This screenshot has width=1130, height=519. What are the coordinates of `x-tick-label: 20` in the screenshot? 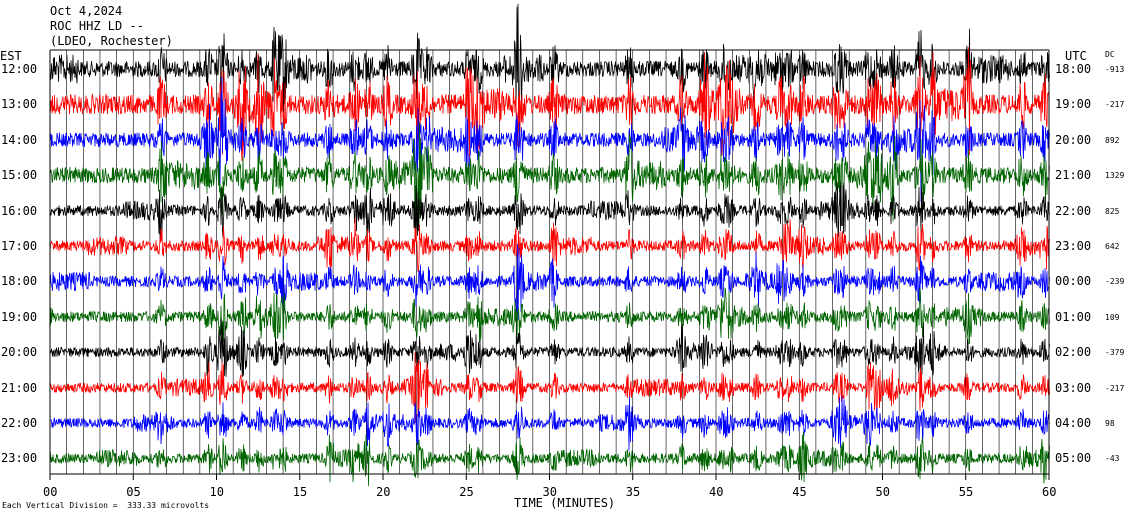 It's located at (383, 492).